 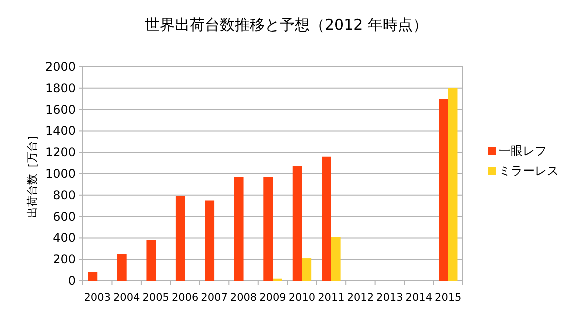 What do you see at coordinates (60, 174) in the screenshot?
I see `y-tick-label: 1000` at bounding box center [60, 174].